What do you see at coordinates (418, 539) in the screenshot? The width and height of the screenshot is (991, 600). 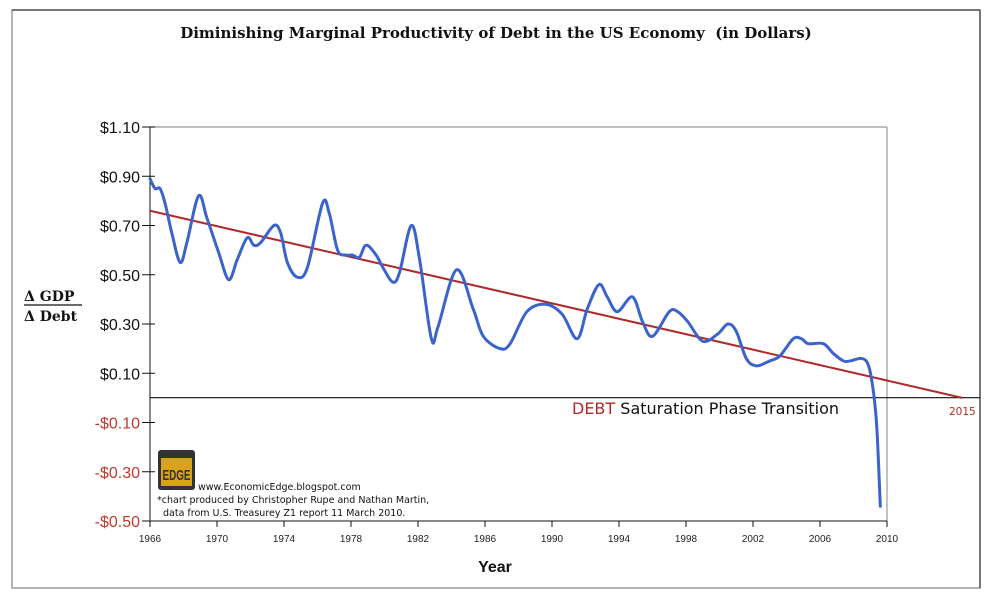 I see `x-tick-label: 1982` at bounding box center [418, 539].